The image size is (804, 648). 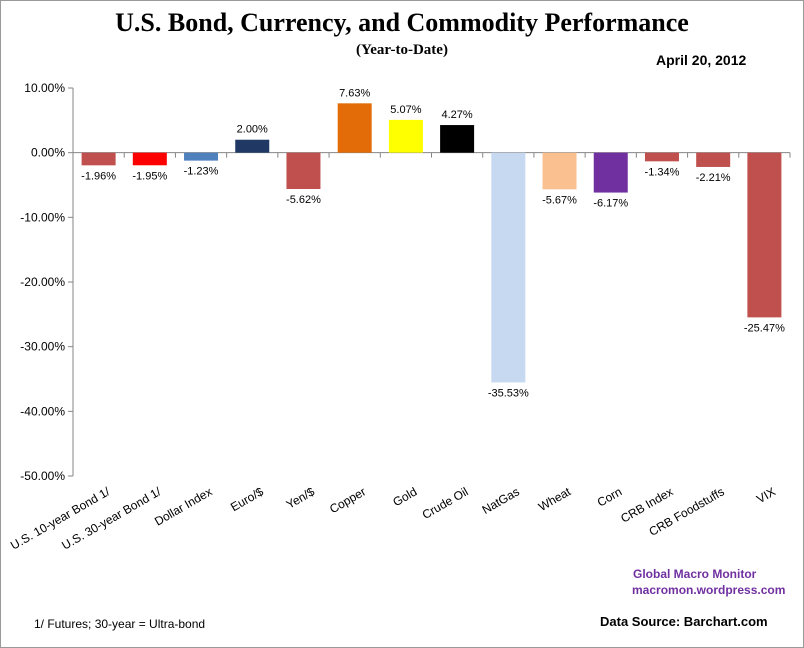 I want to click on data-label: -1.95%, so click(x=149, y=176).